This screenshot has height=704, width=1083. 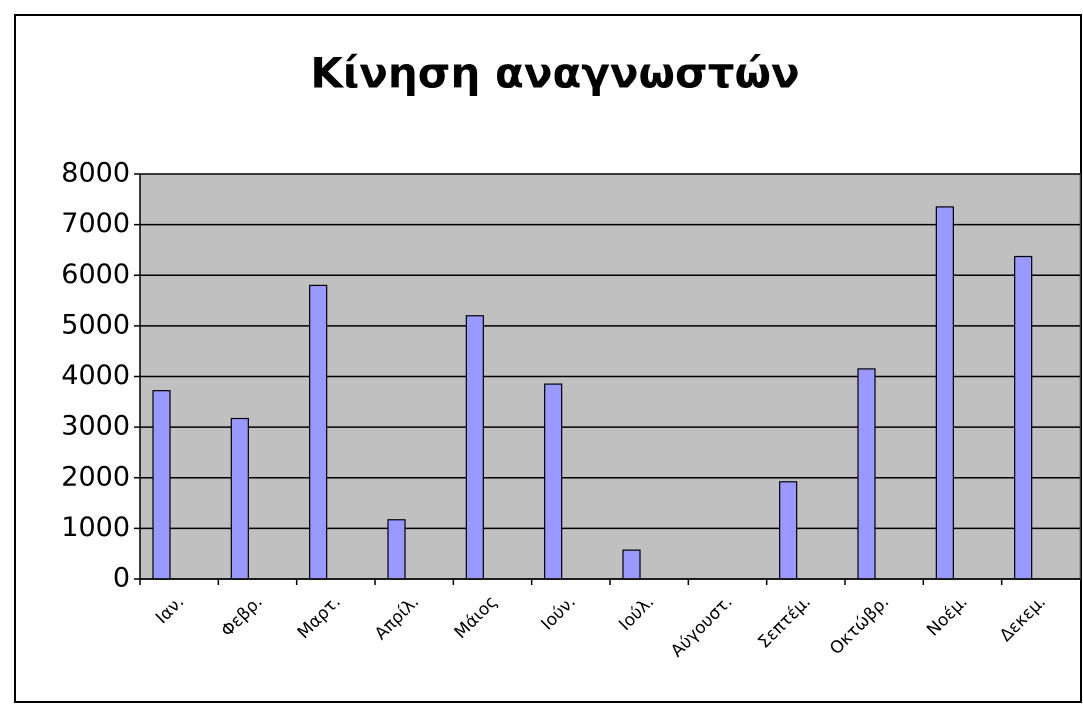 What do you see at coordinates (95, 375) in the screenshot?
I see `y-tick-label: 4000` at bounding box center [95, 375].